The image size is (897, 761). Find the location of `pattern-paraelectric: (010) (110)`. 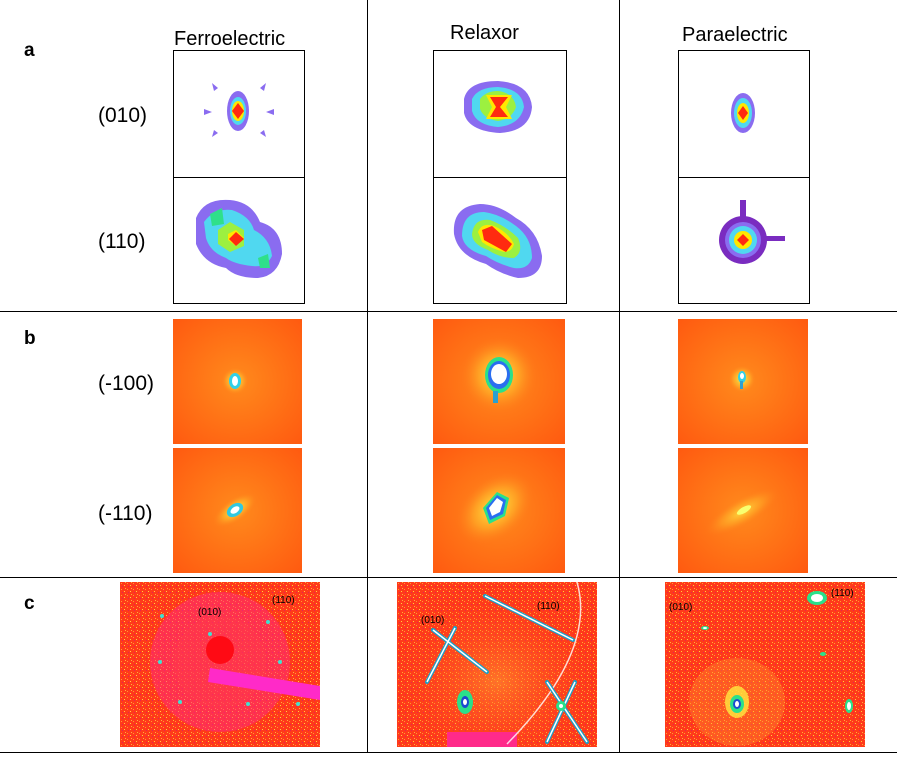

pattern-paraelectric: (010) (110) is located at coordinates (765, 664).